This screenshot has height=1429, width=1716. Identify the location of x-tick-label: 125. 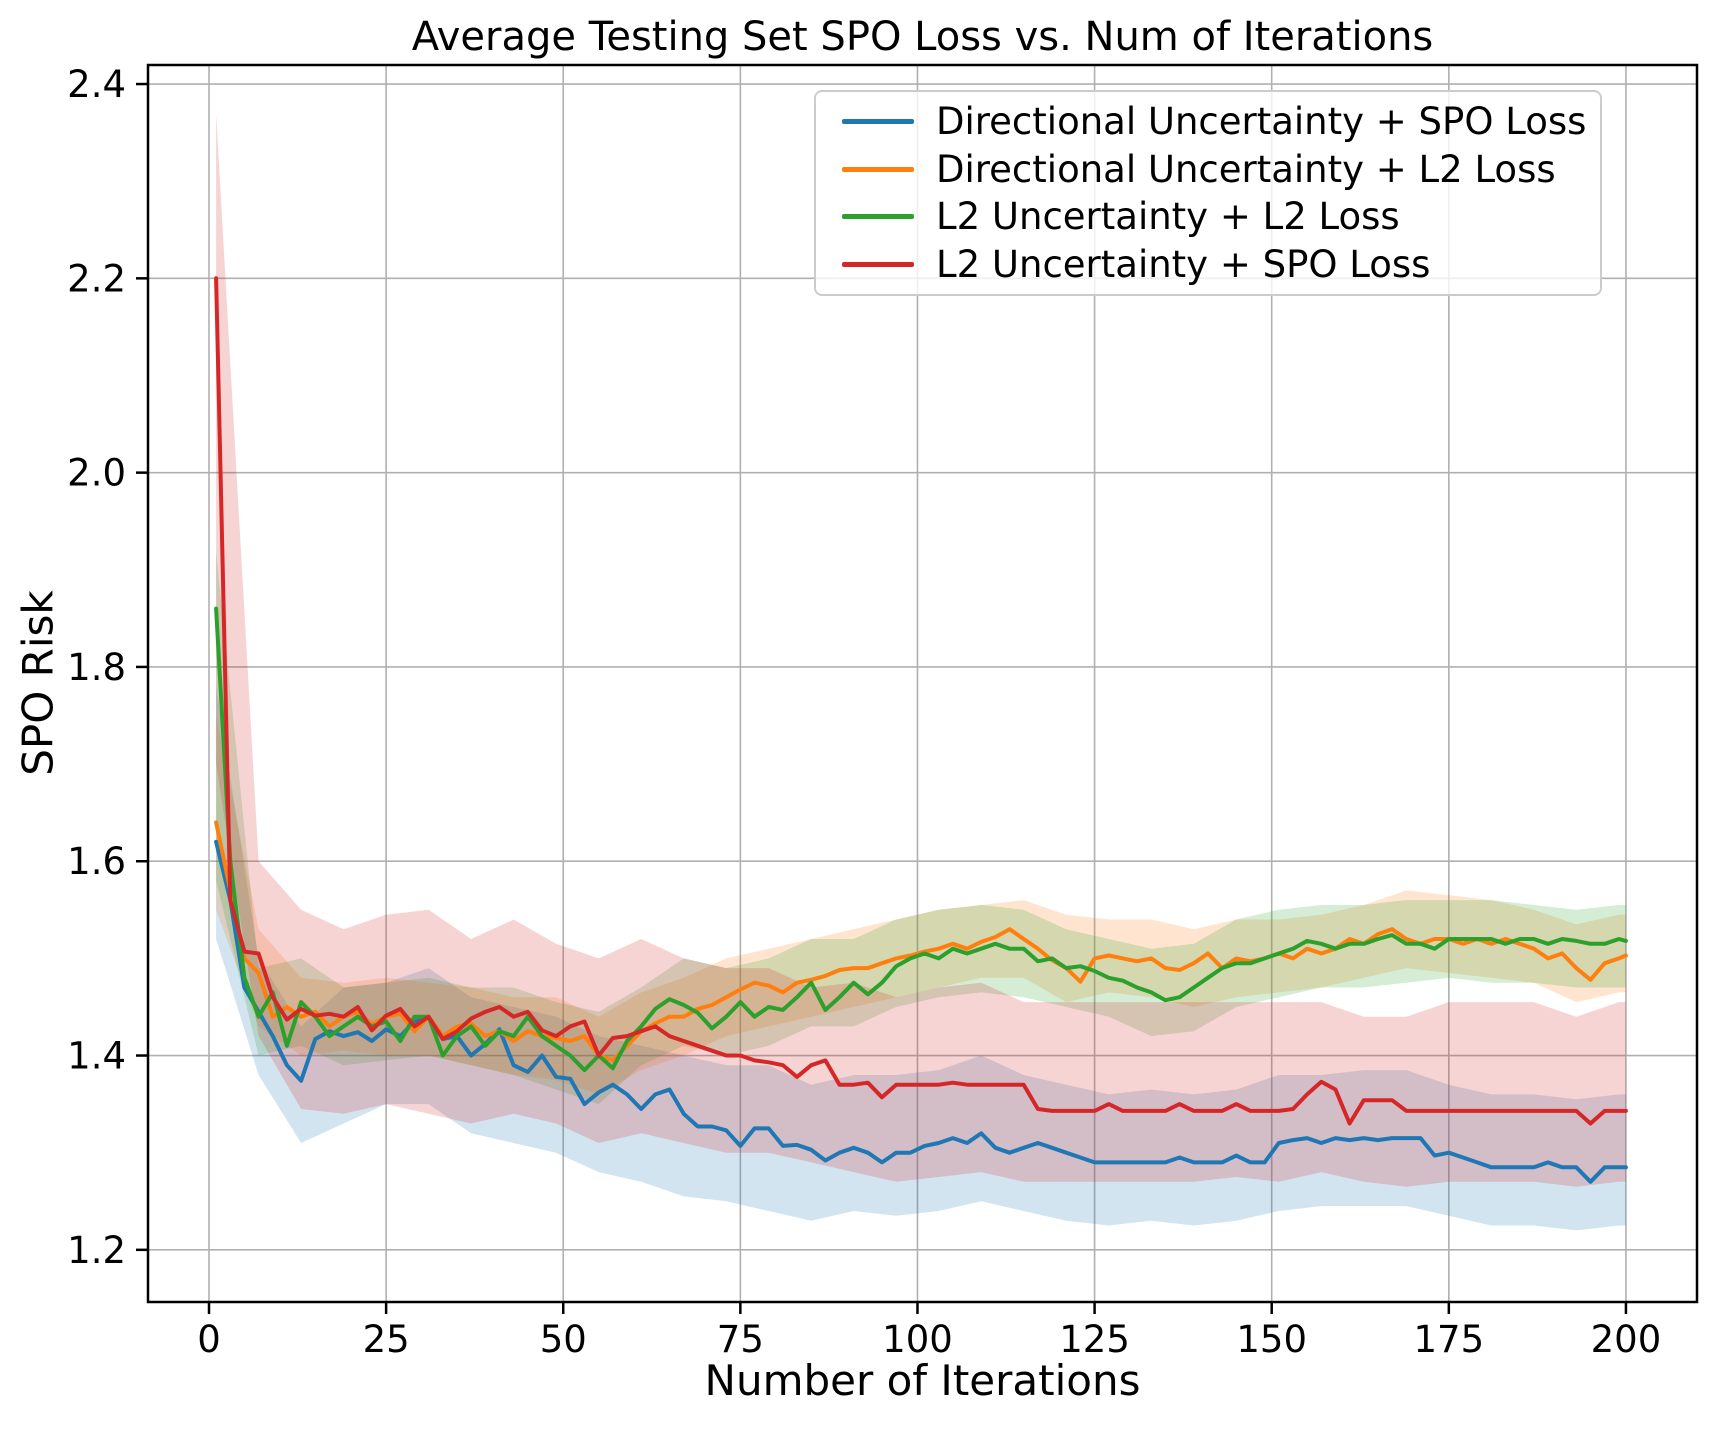
(1094, 1339).